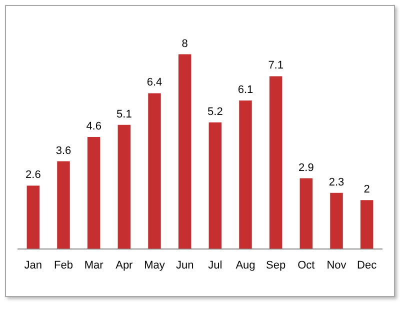 The image size is (401, 312). I want to click on x-tick-label: Jan, so click(33, 265).